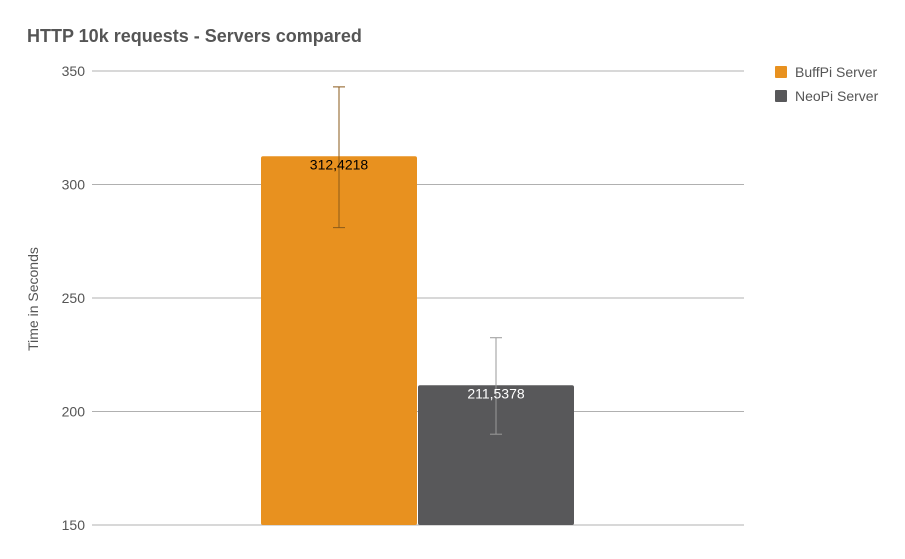 The width and height of the screenshot is (905, 559). Describe the element at coordinates (837, 96) in the screenshot. I see `legend-label: NeoPi Server` at that location.